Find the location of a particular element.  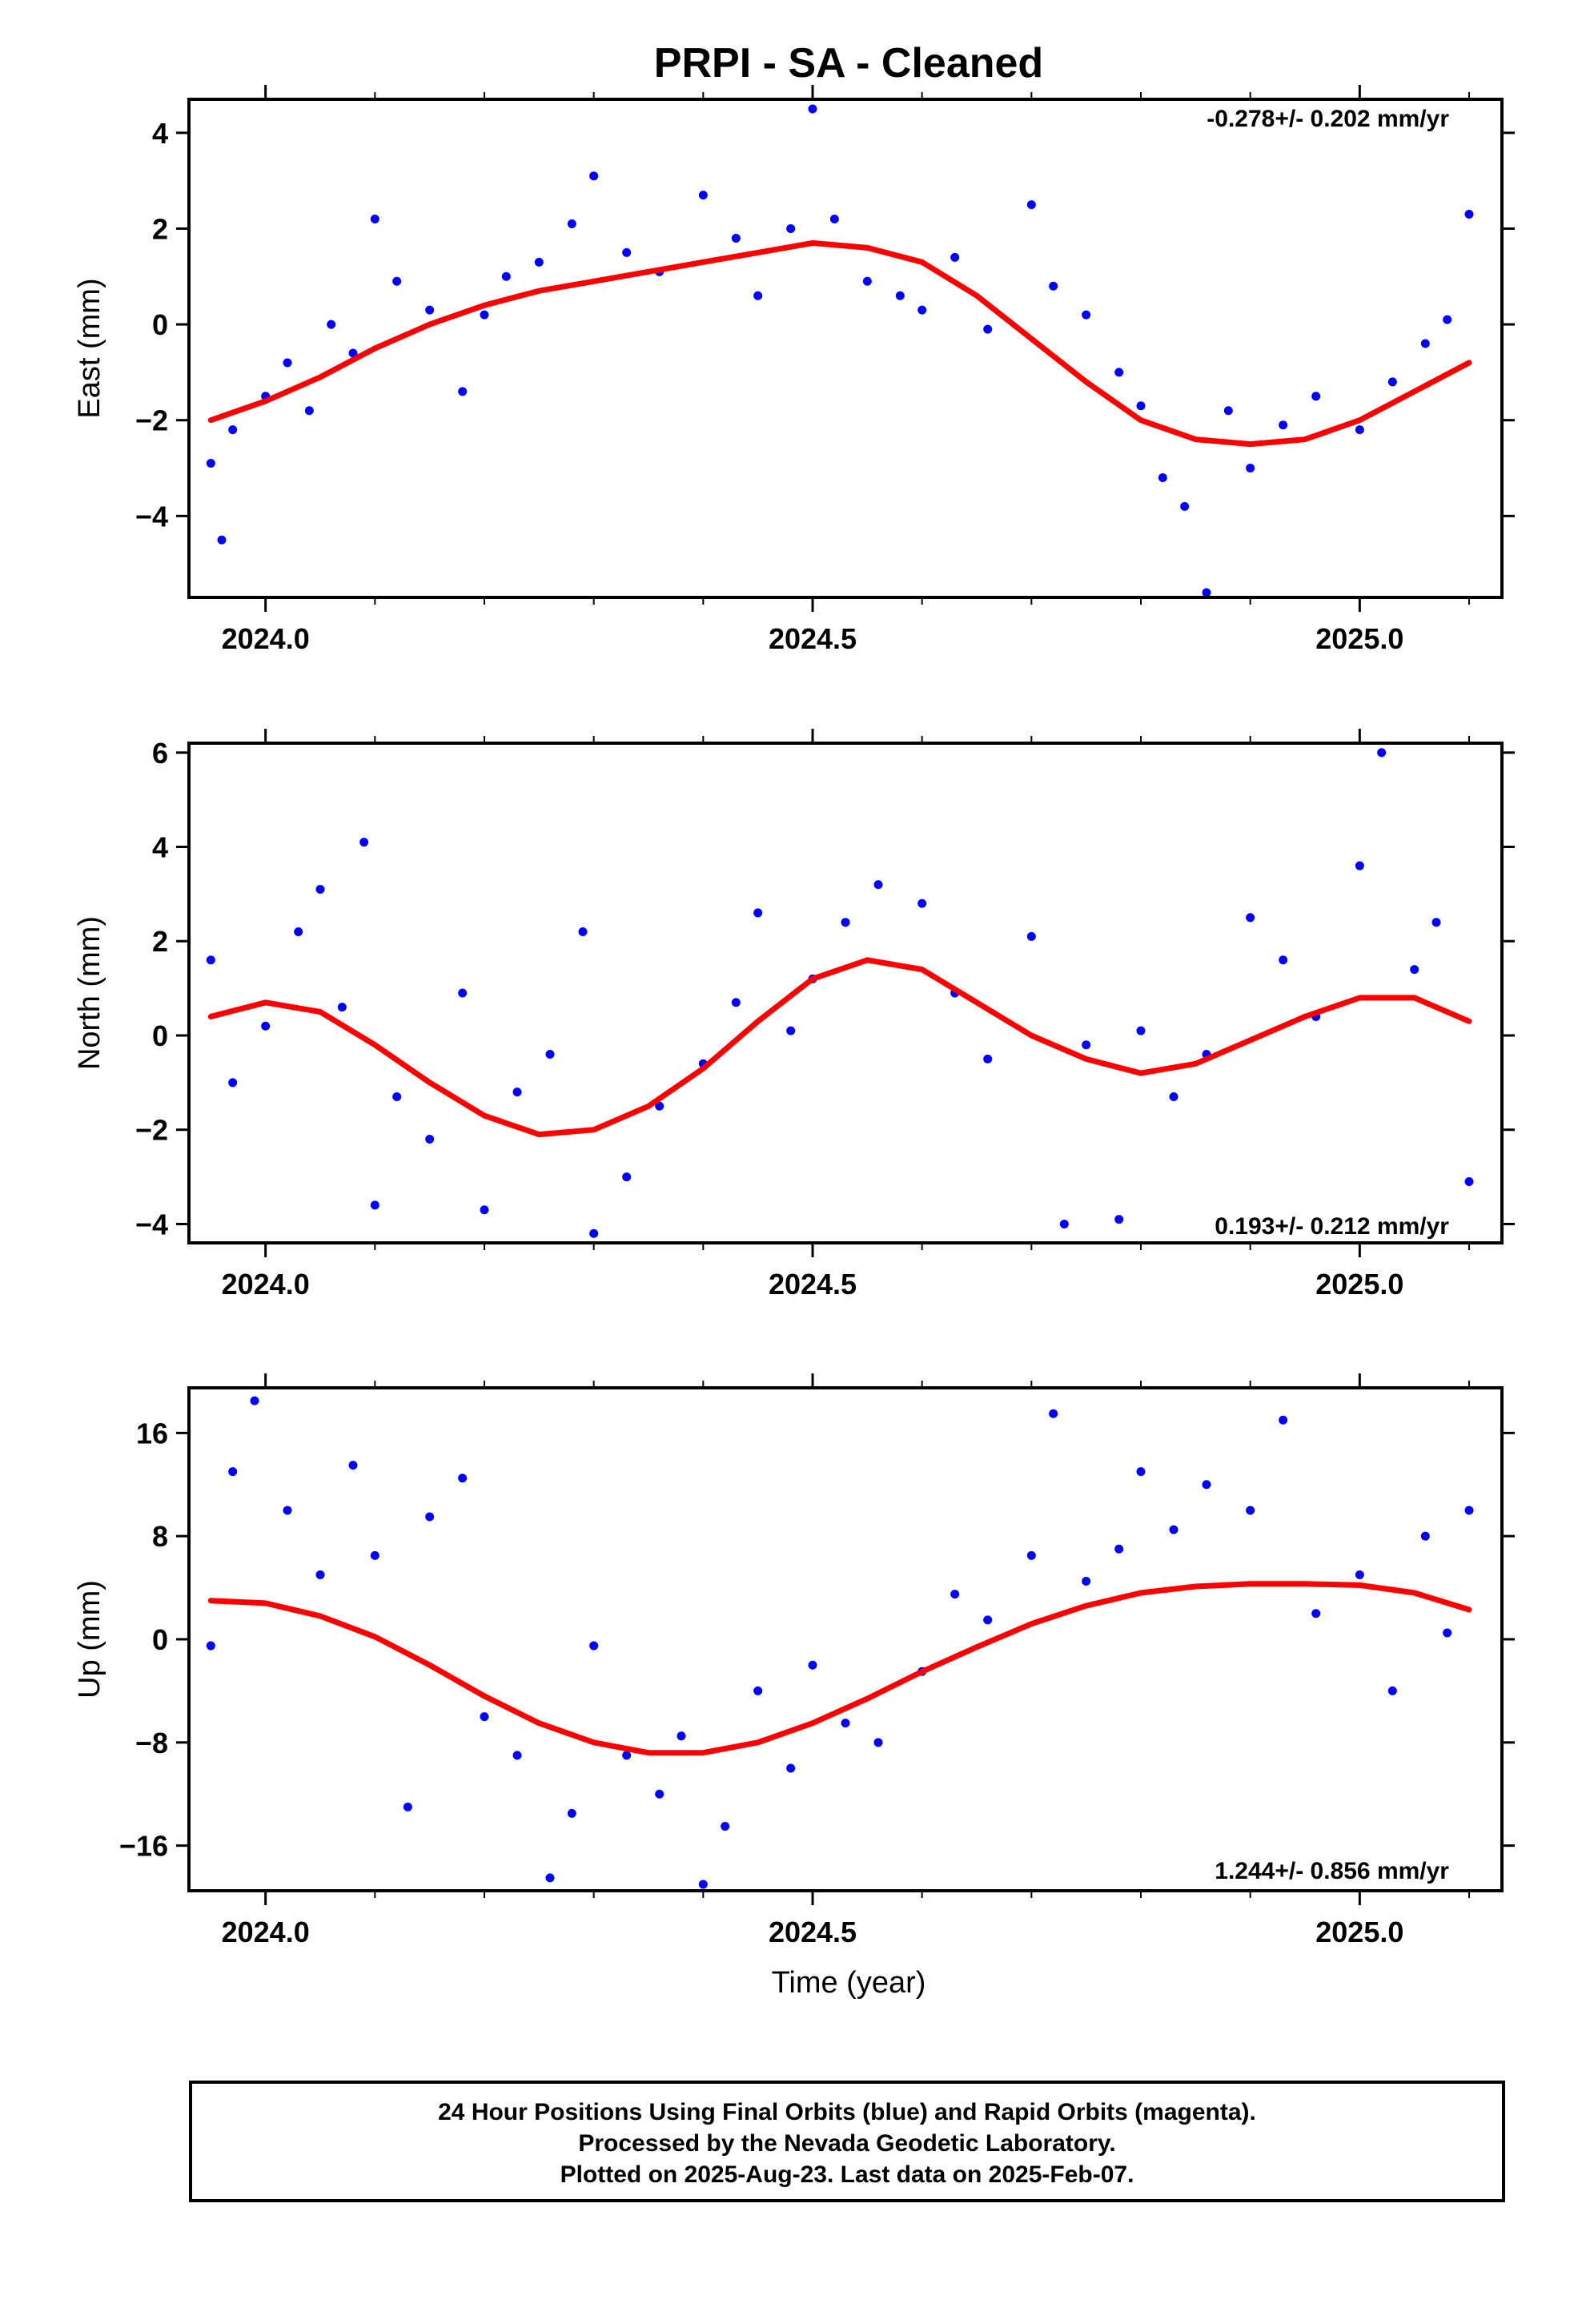

x-axis-label: Time (year) is located at coordinates (849, 1983).